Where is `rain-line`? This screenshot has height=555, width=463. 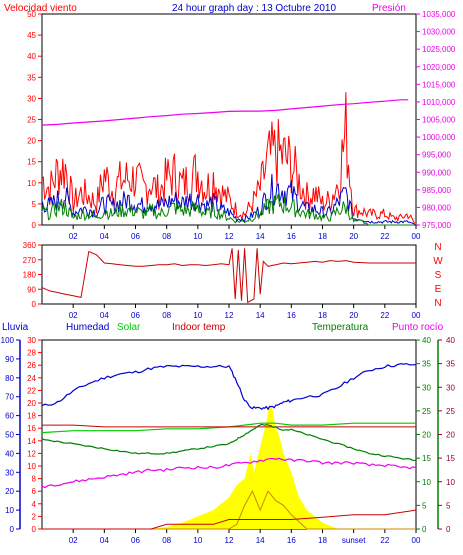 rain-line is located at coordinates (229, 519).